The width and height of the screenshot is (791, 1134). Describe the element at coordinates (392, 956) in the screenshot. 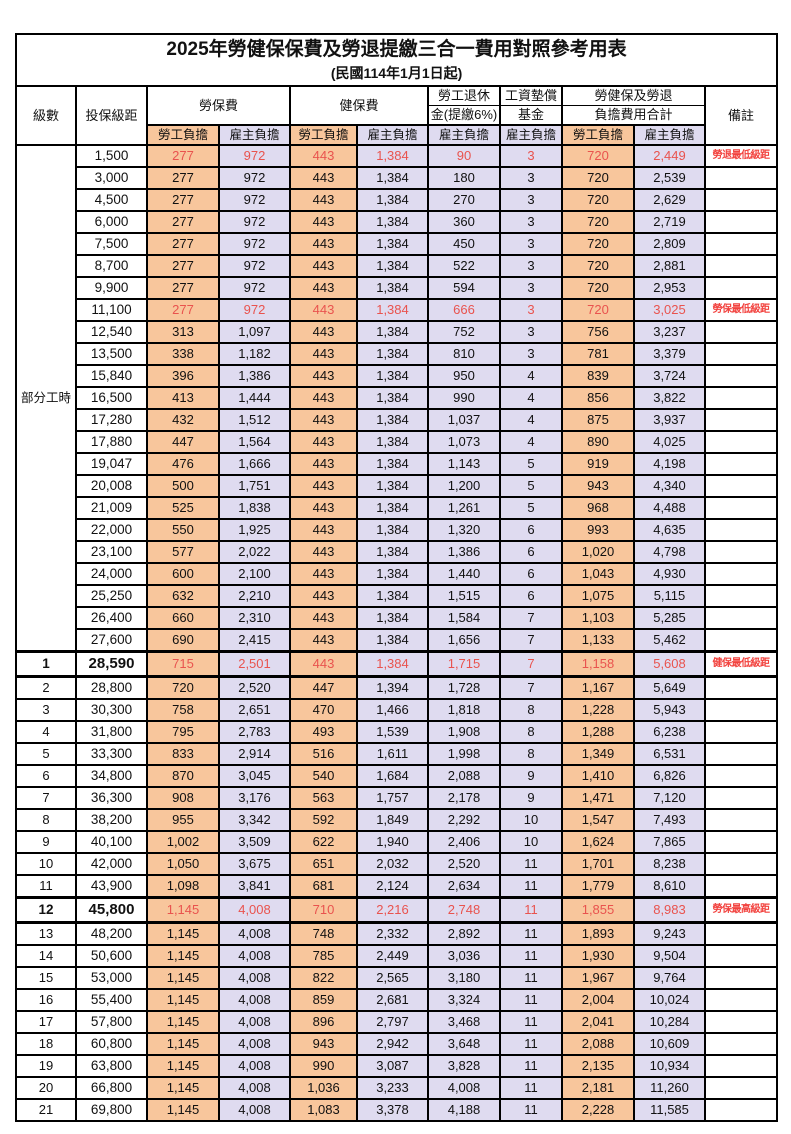

I see `health-employer-cell: 2,449` at that location.